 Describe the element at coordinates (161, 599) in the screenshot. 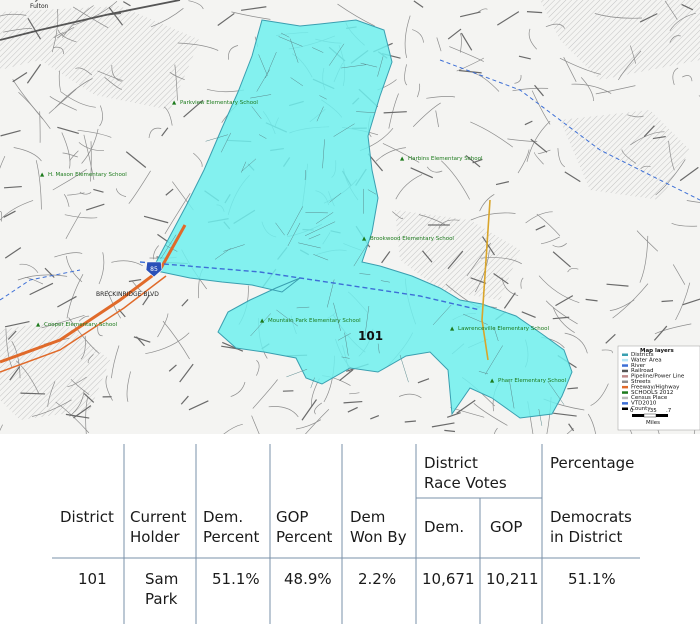

I see `cell-holder-2: Park` at that location.